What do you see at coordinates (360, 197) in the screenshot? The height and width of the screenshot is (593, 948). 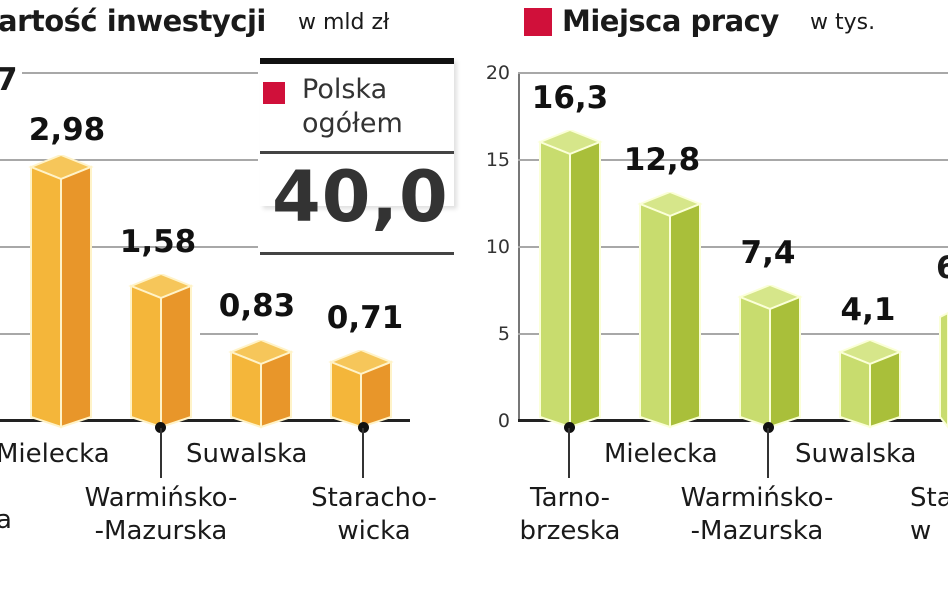 I see `total-value: 40,0` at bounding box center [360, 197].